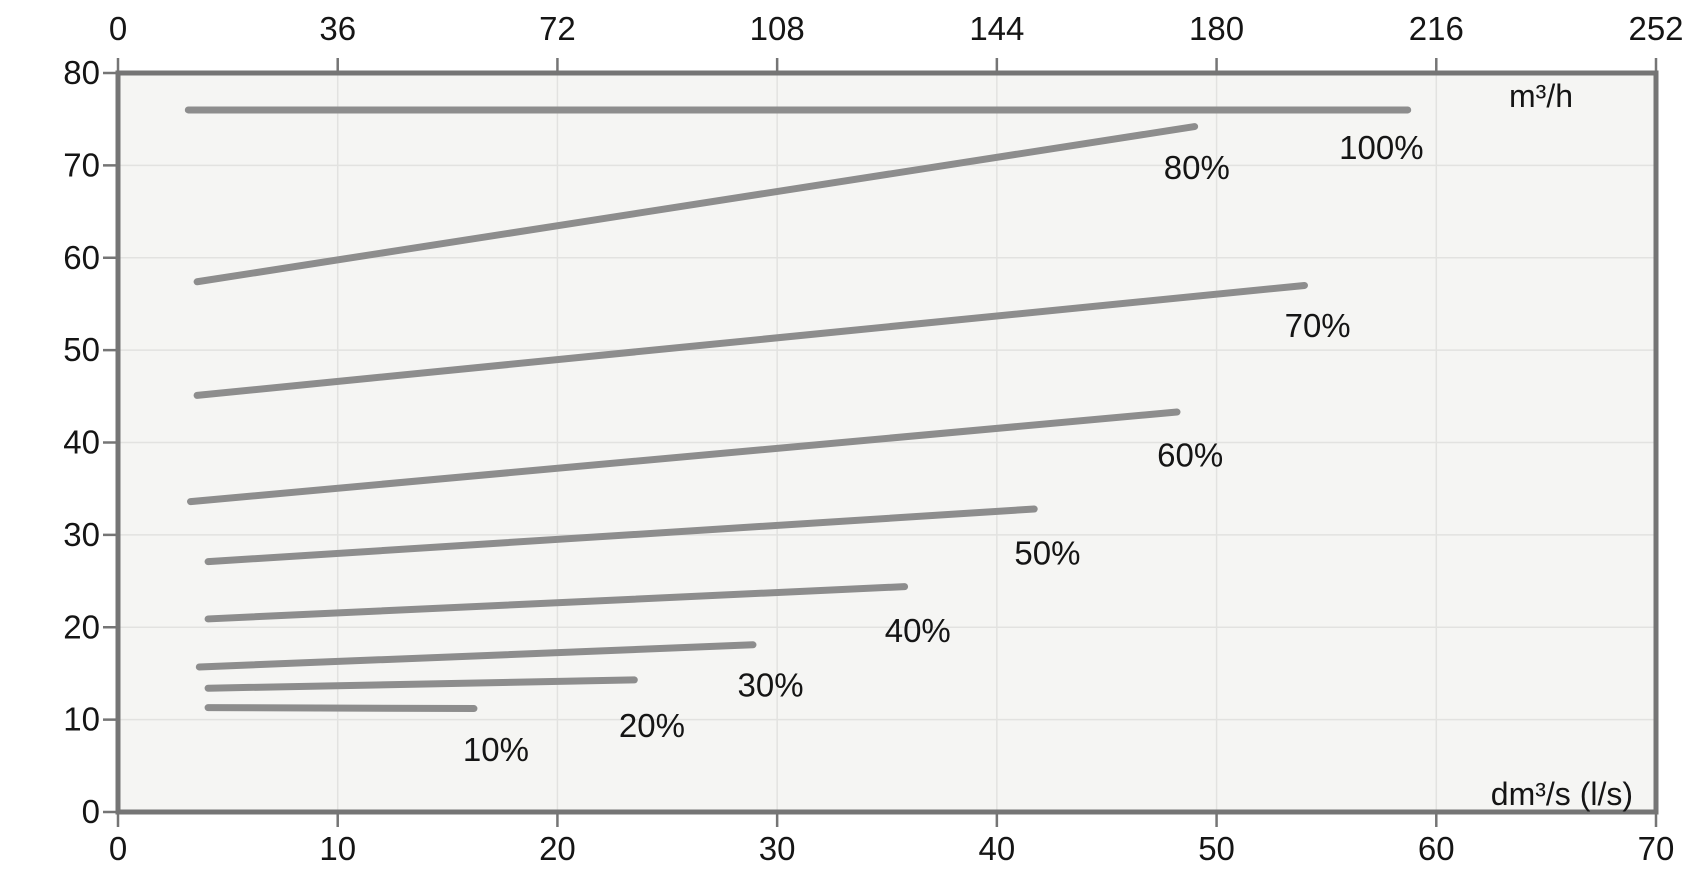  What do you see at coordinates (81, 349) in the screenshot?
I see `y-axis-tick-label: 50` at bounding box center [81, 349].